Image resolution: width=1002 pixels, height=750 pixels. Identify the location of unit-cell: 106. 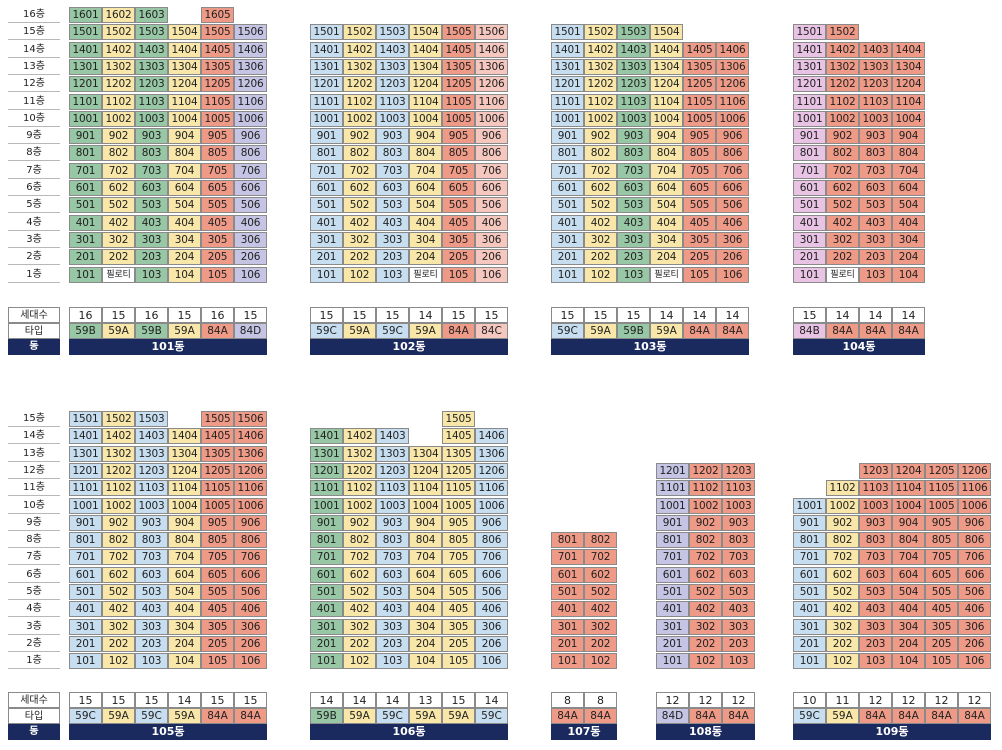
(491, 661).